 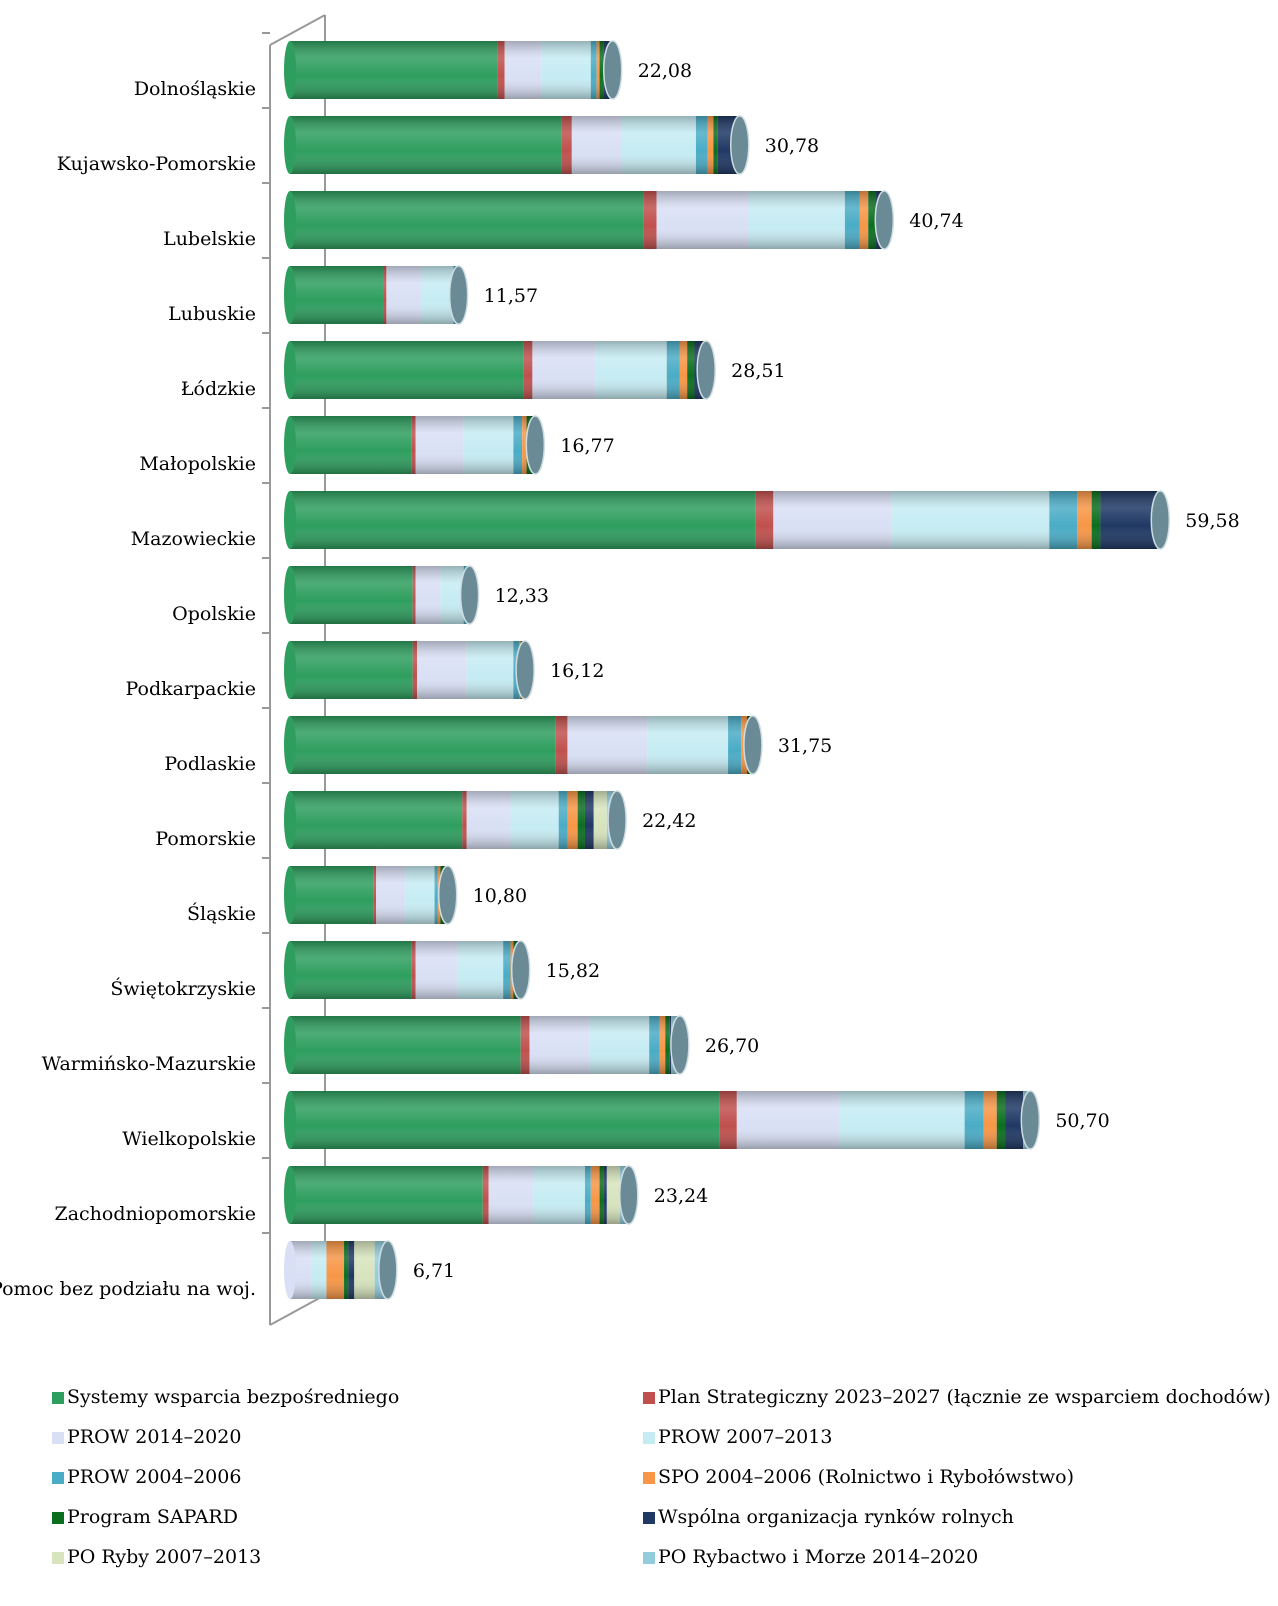 I want to click on category-label: Lubuskie, so click(x=212, y=314).